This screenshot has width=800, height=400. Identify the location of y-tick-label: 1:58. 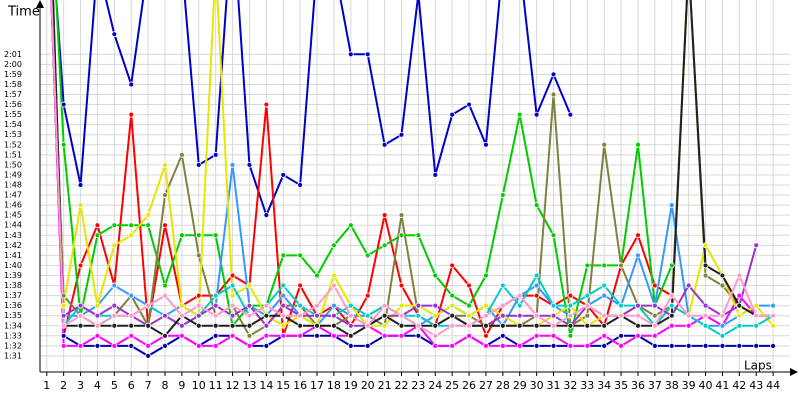
(13, 84).